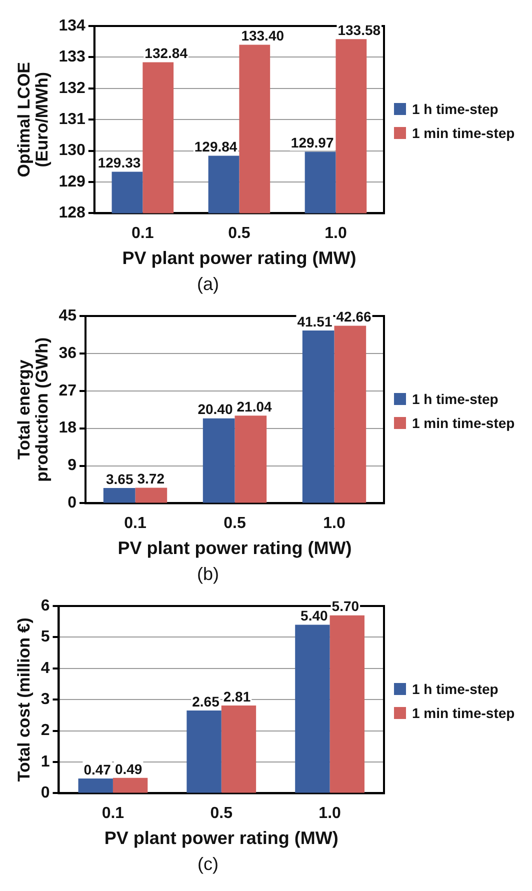  Describe the element at coordinates (45, 699) in the screenshot. I see `y-tick-label: 3` at that location.